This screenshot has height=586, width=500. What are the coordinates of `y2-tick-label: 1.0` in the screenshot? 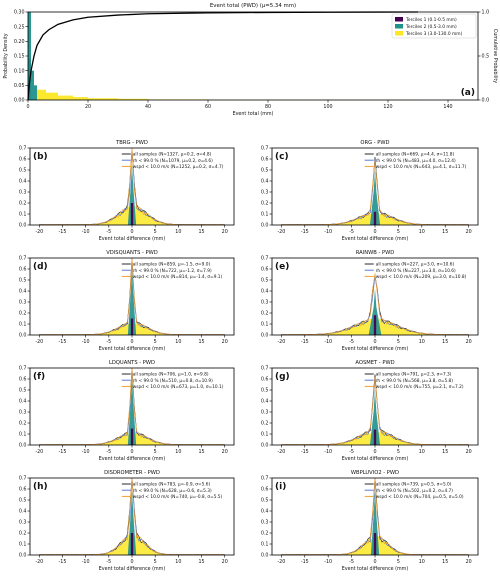 It's located at (486, 13).